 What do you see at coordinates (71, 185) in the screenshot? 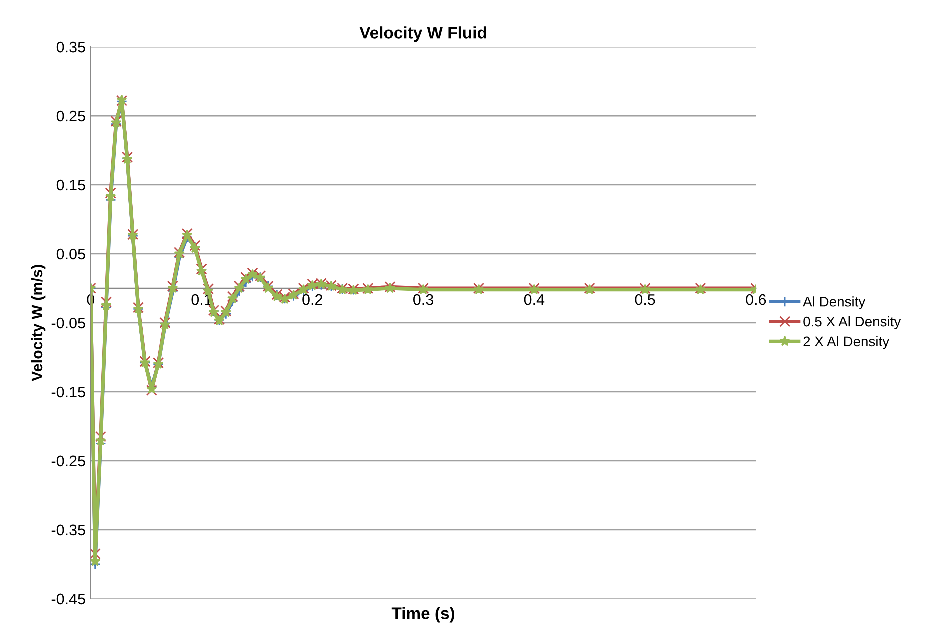
I see `y-tick-label: 0.15` at bounding box center [71, 185].